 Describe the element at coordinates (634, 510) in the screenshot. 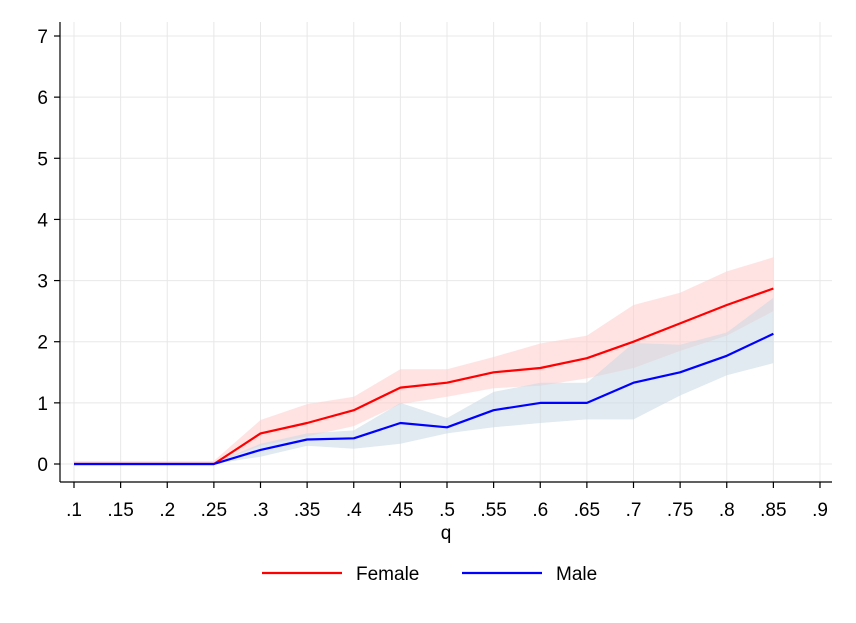

I see `x-tick-label: .7` at that location.